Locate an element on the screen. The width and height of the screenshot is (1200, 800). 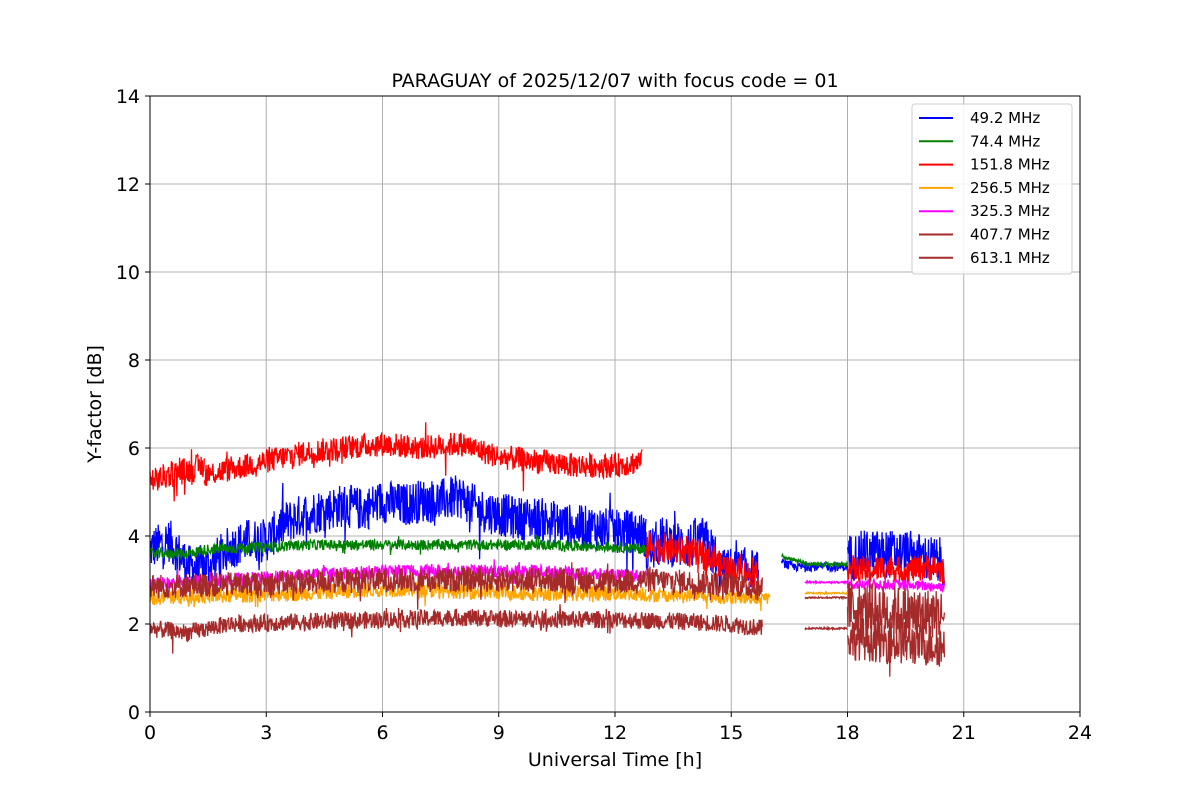
y-tick-label: 8 is located at coordinates (134, 361).